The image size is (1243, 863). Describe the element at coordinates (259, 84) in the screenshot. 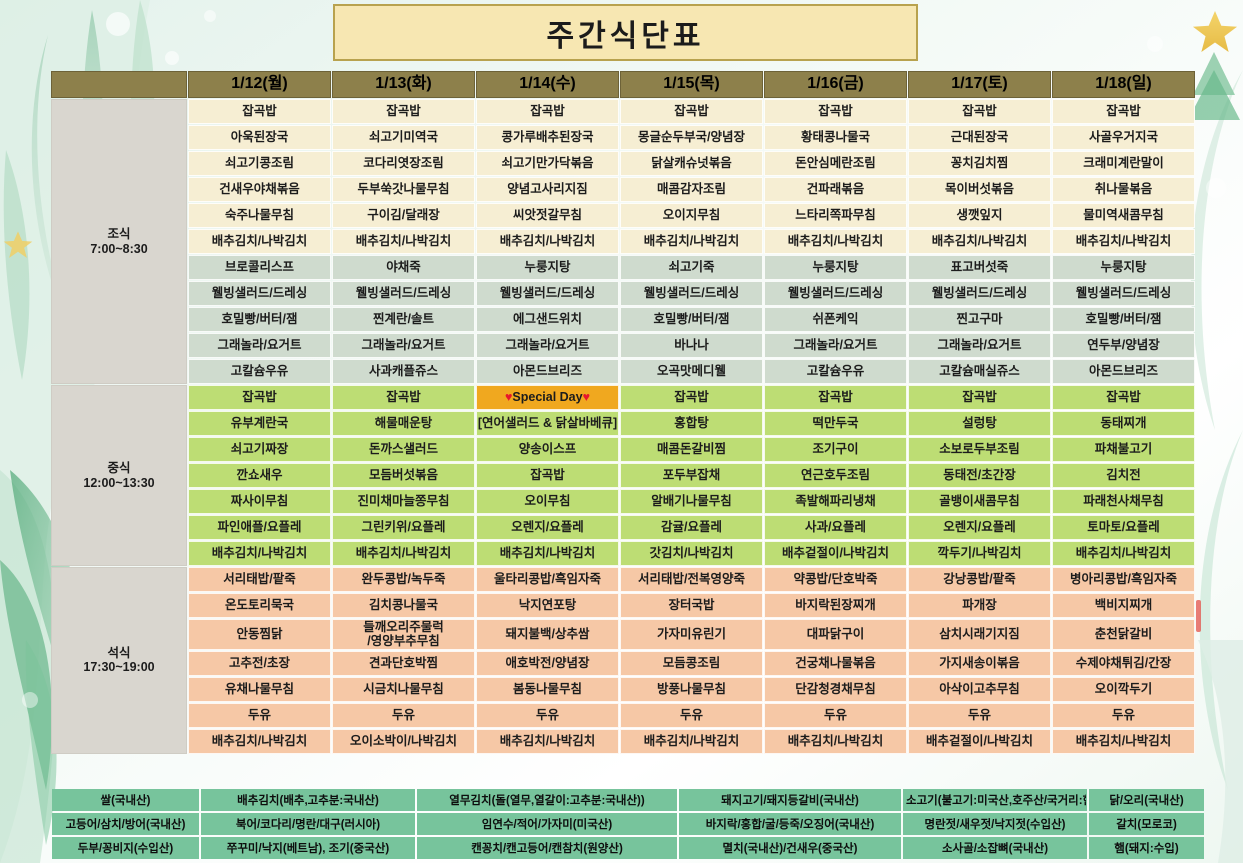

I see `day-header-1: 1/12(월)` at that location.